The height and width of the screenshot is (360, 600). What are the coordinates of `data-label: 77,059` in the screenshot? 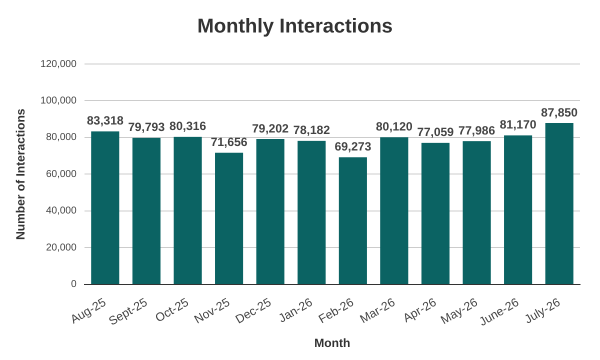 It's located at (435, 132).